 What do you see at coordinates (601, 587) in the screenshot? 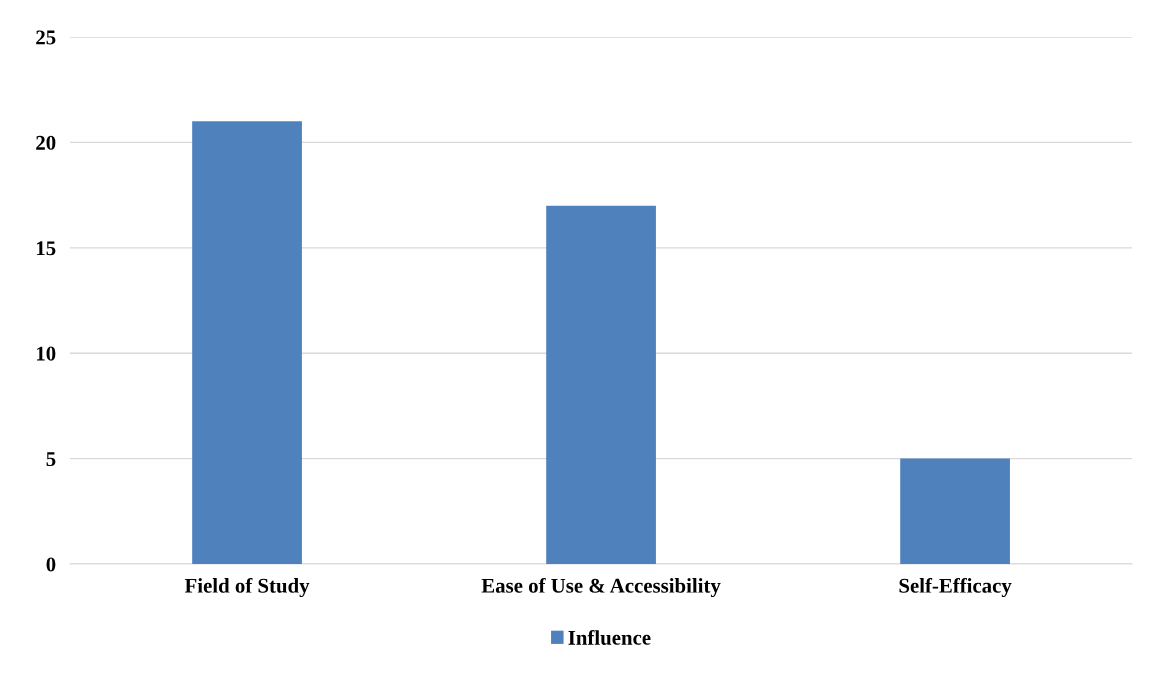
I see `x-tick-label: Ease of Use & Accessibility` at bounding box center [601, 587].